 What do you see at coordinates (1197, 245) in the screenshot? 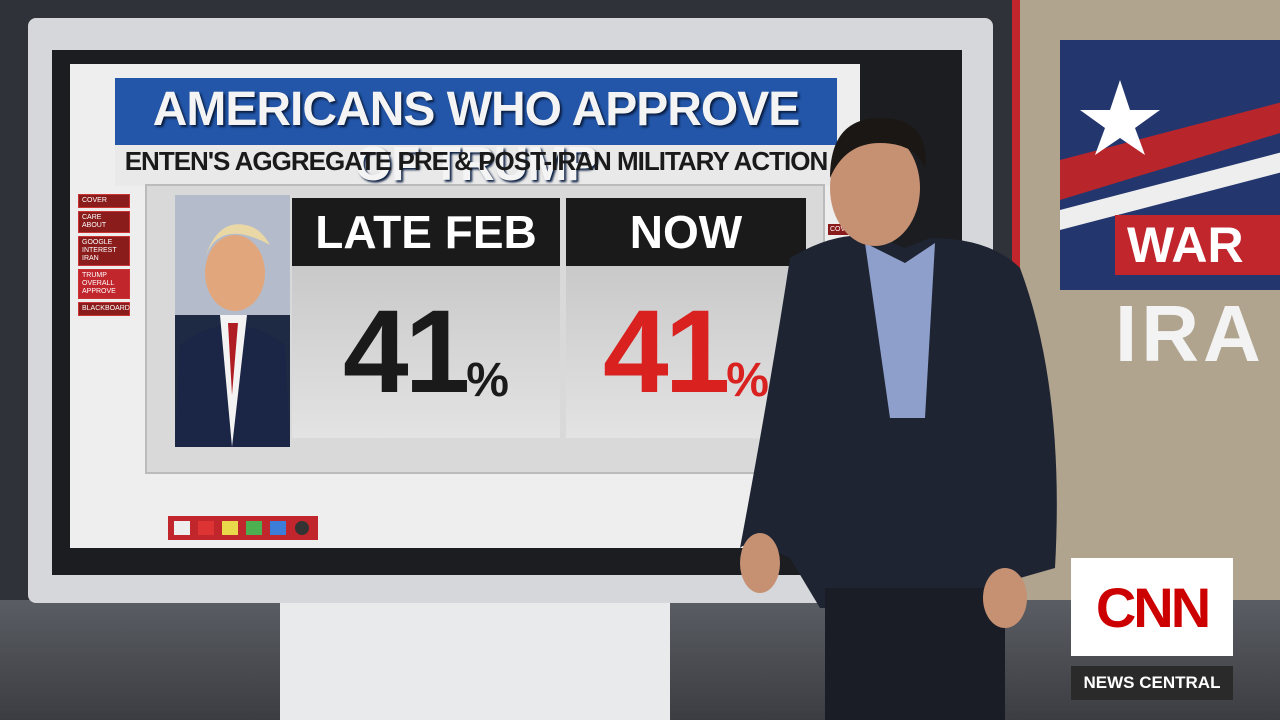
I see `panel-text: WAR` at bounding box center [1197, 245].